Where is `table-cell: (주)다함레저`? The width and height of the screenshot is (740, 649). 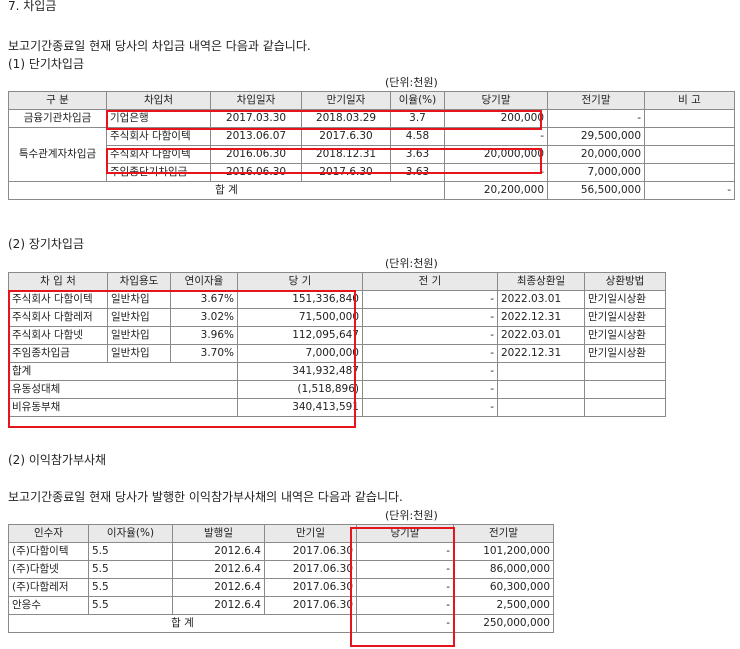
table-cell: (주)다함레저 is located at coordinates (48, 587).